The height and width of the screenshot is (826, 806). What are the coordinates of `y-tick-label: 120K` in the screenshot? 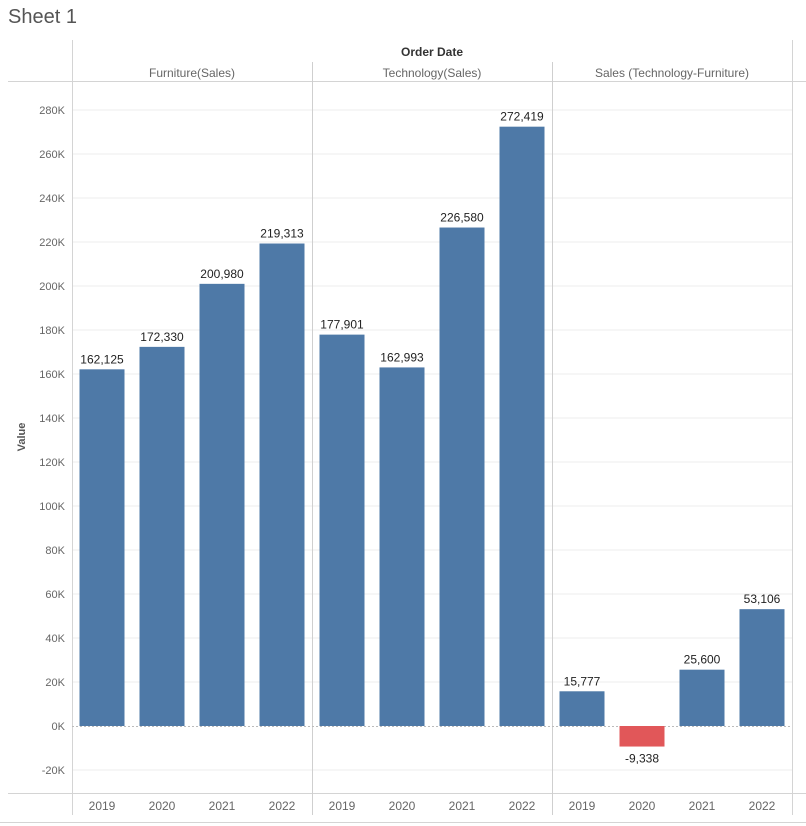 It's located at (52, 463).